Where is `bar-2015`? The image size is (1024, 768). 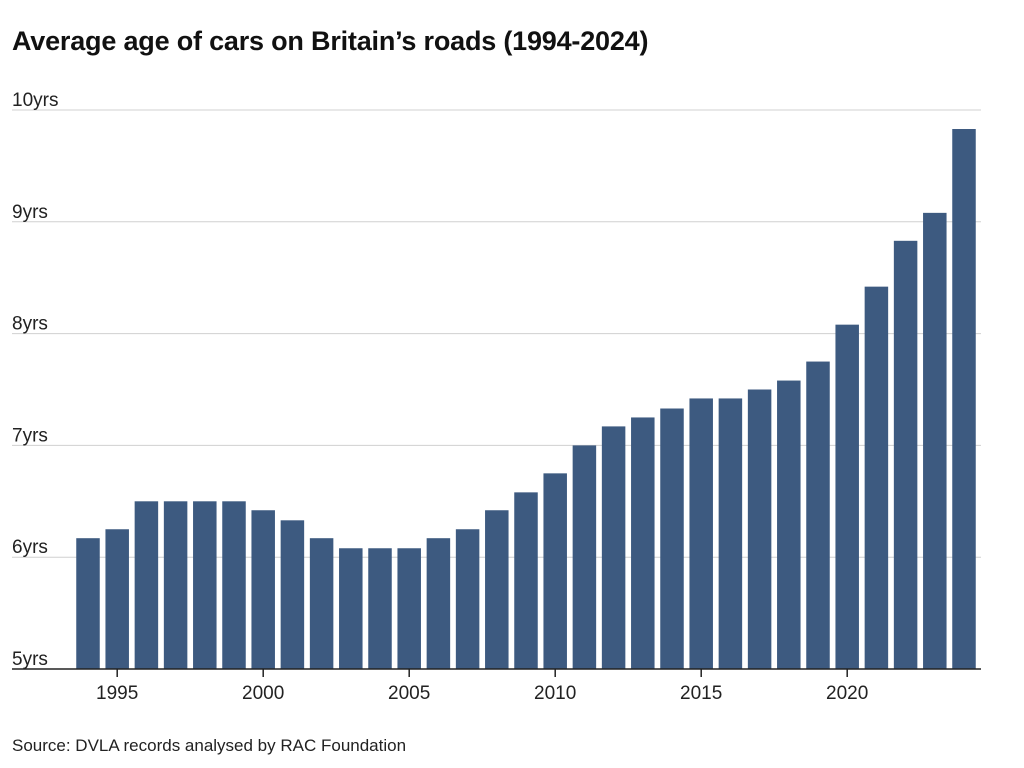
bar-2015 is located at coordinates (701, 533).